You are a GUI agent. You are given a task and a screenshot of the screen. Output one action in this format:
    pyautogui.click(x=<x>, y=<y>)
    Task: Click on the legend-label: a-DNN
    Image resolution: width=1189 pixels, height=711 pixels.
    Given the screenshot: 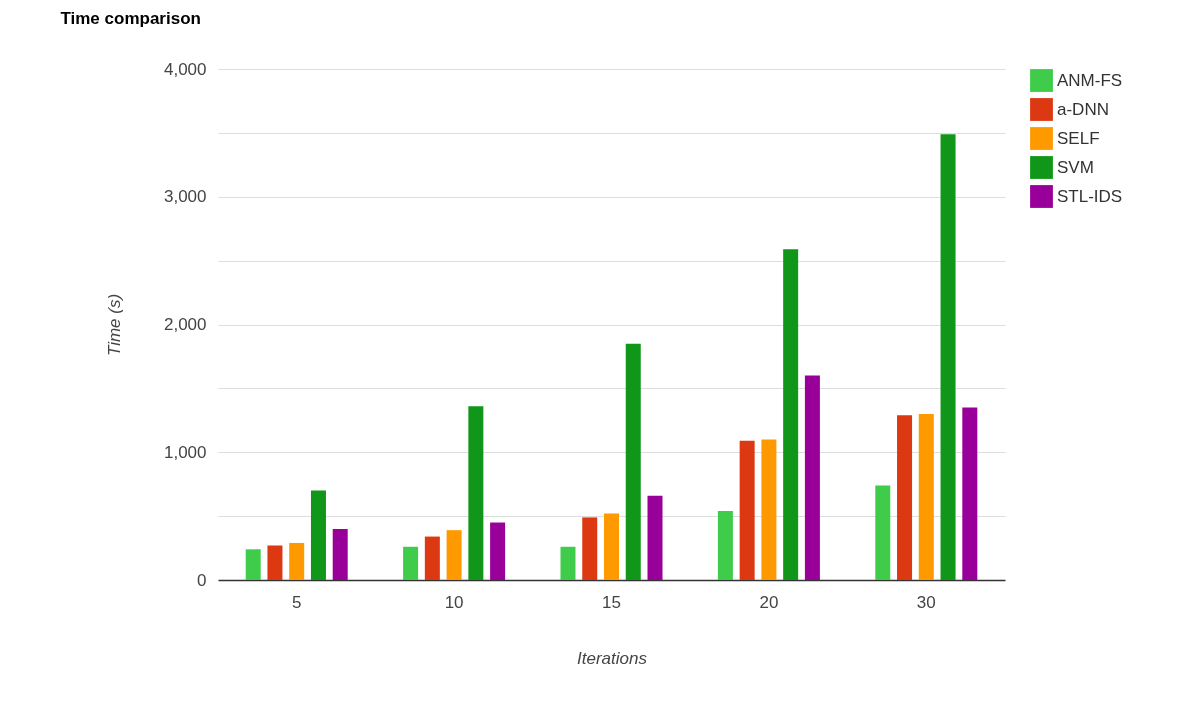 What is the action you would take?
    pyautogui.click(x=1083, y=109)
    